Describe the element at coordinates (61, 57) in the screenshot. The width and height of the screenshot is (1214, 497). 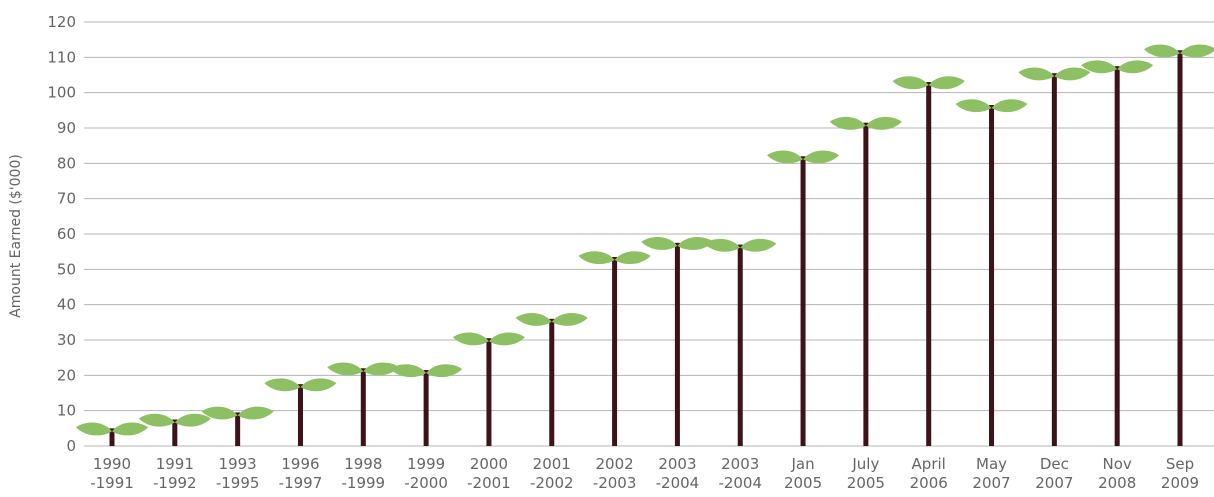
I see `y-tick-label: 110` at that location.